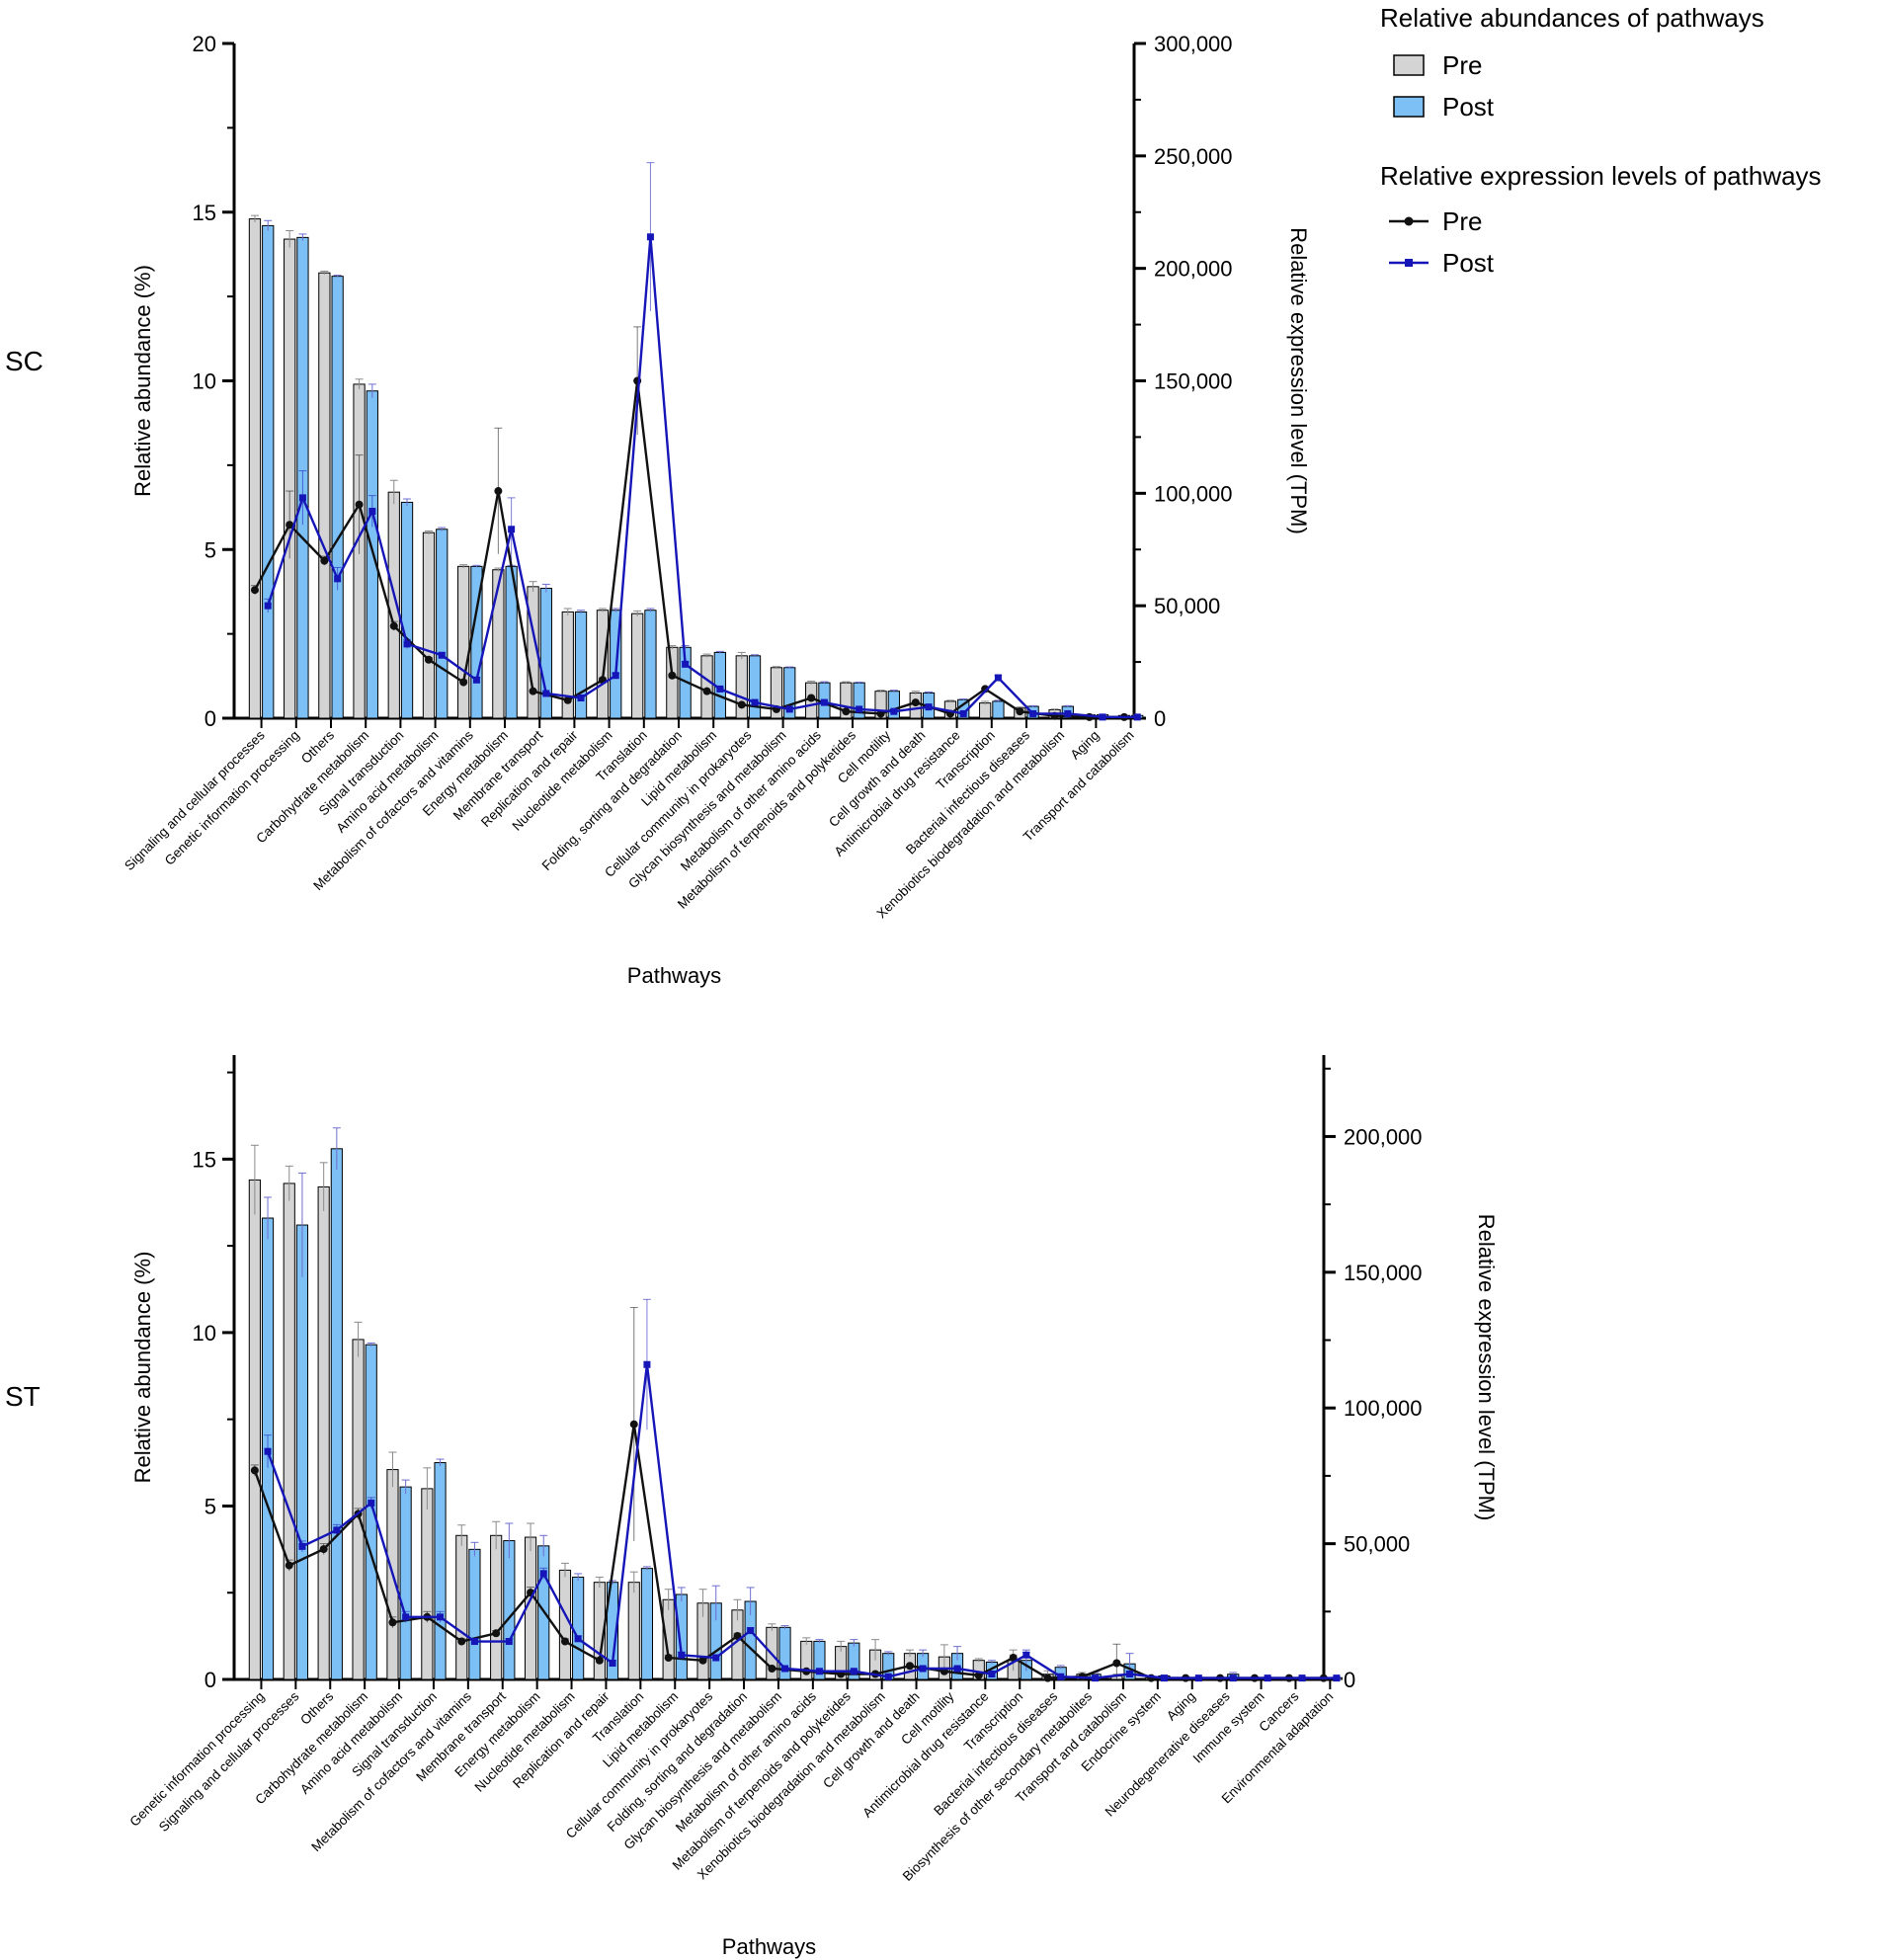 This screenshot has width=1879, height=1960. I want to click on legend-expression-title: Relative expression levels of pathways, so click(1601, 176).